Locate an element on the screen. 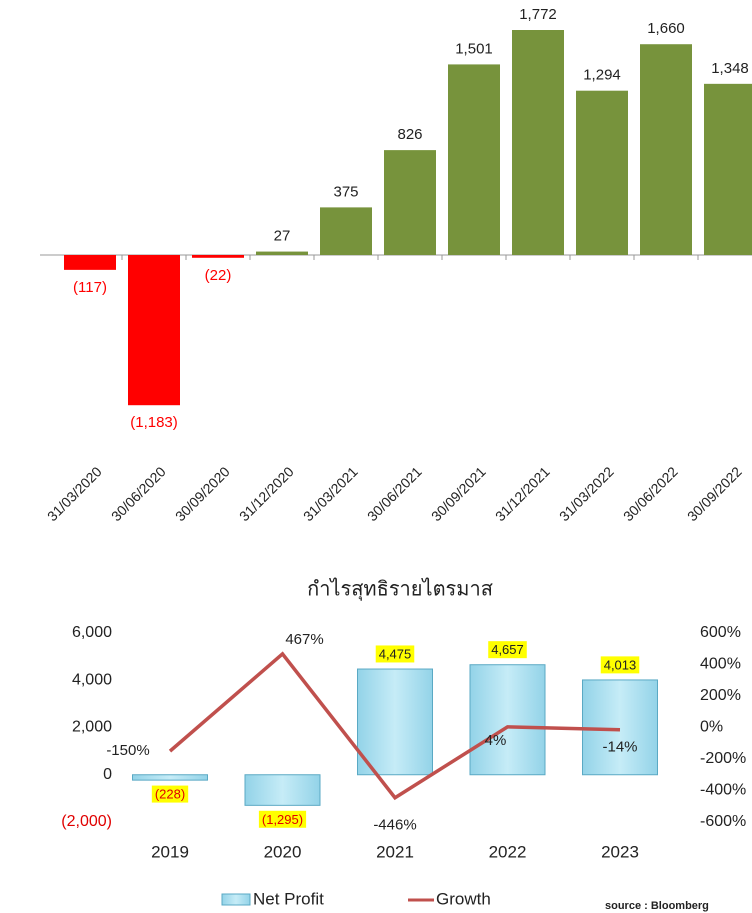  data-label: 4,475 is located at coordinates (395, 653).